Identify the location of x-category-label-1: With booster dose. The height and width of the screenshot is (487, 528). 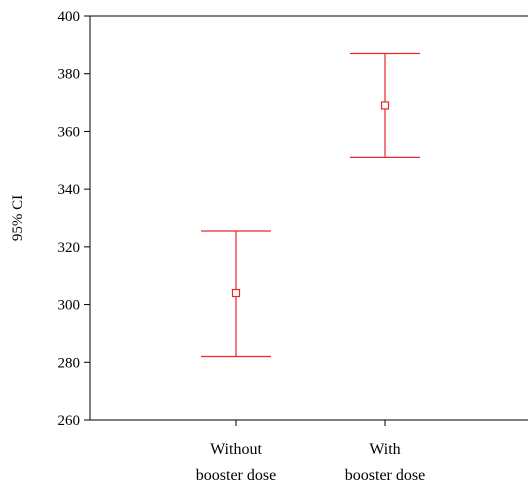
(385, 462).